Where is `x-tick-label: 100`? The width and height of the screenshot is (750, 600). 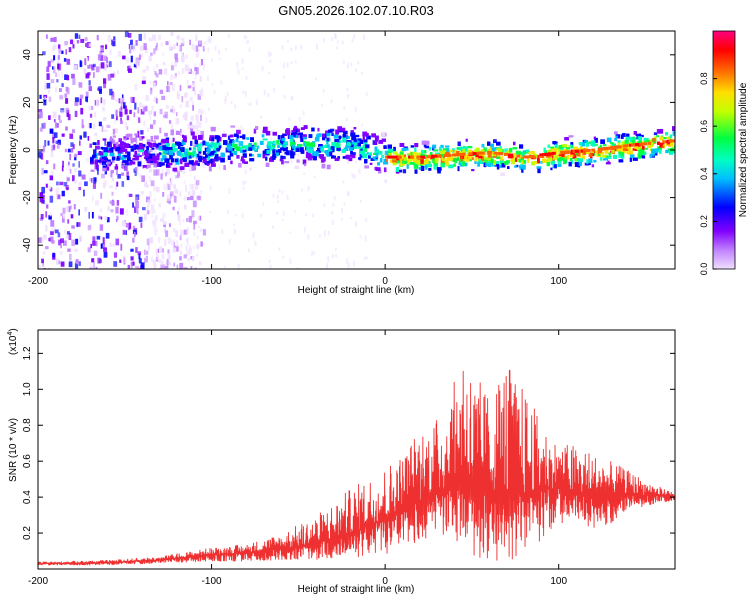 x-tick-label: 100 is located at coordinates (558, 581).